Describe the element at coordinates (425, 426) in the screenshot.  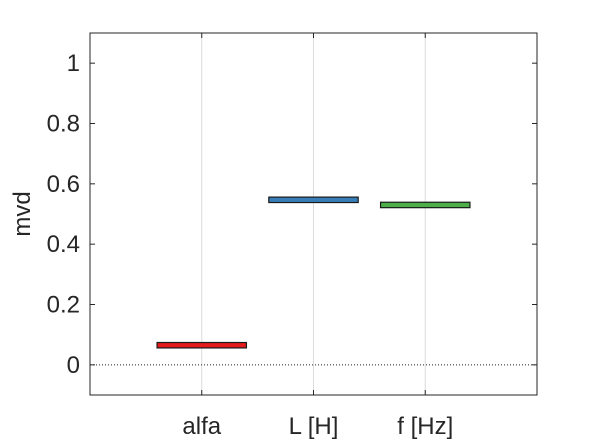
I see `x-tick-label: f [Hz]` at that location.